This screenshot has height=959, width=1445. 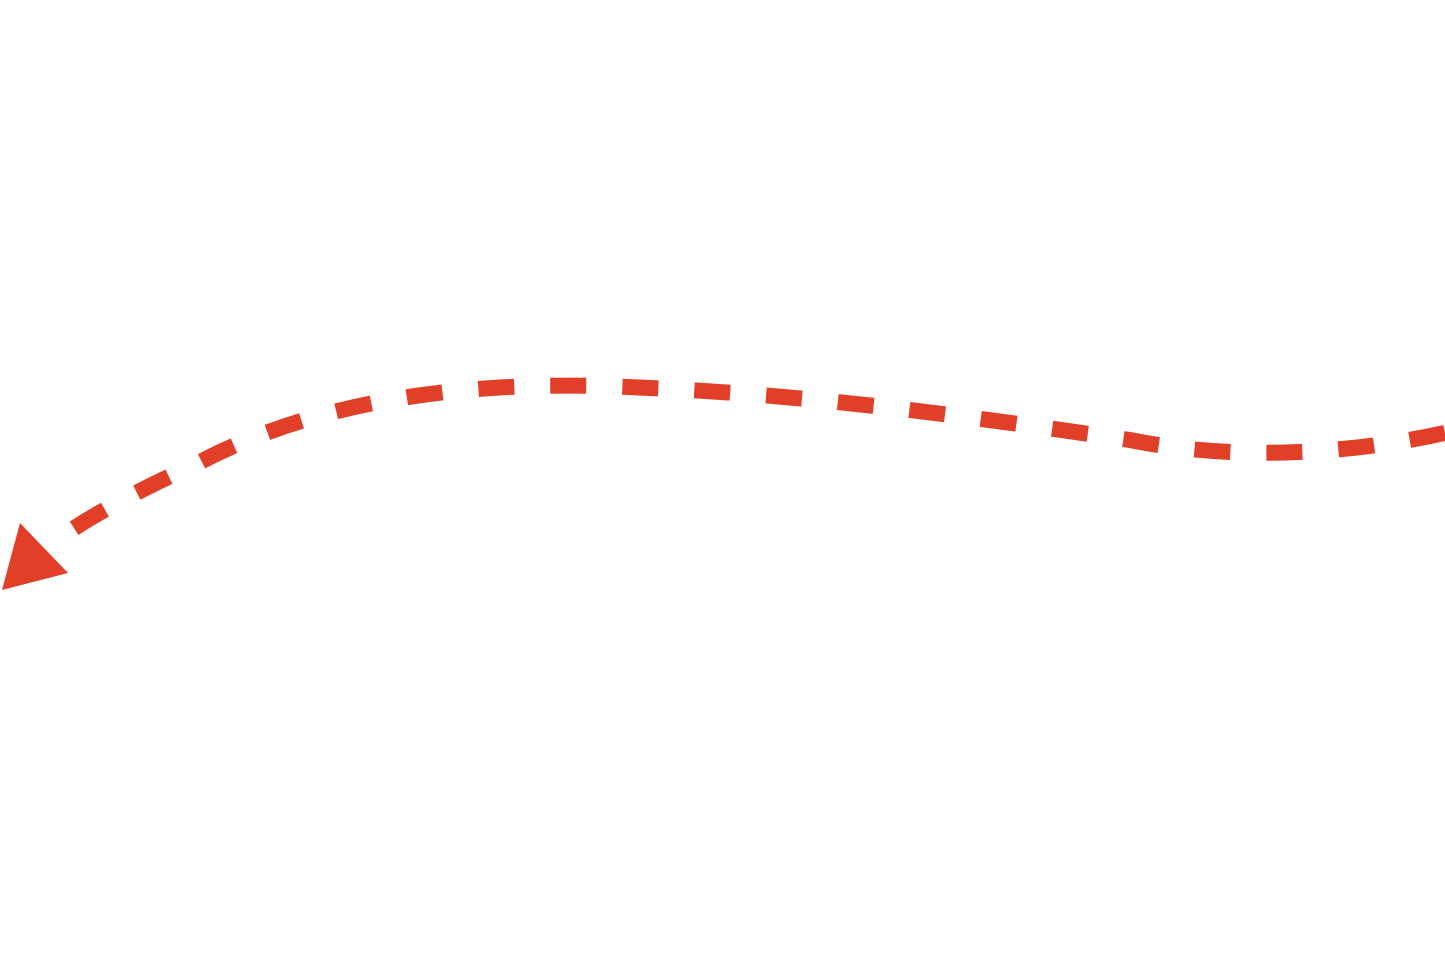 I want to click on arrow-head, so click(x=35, y=556).